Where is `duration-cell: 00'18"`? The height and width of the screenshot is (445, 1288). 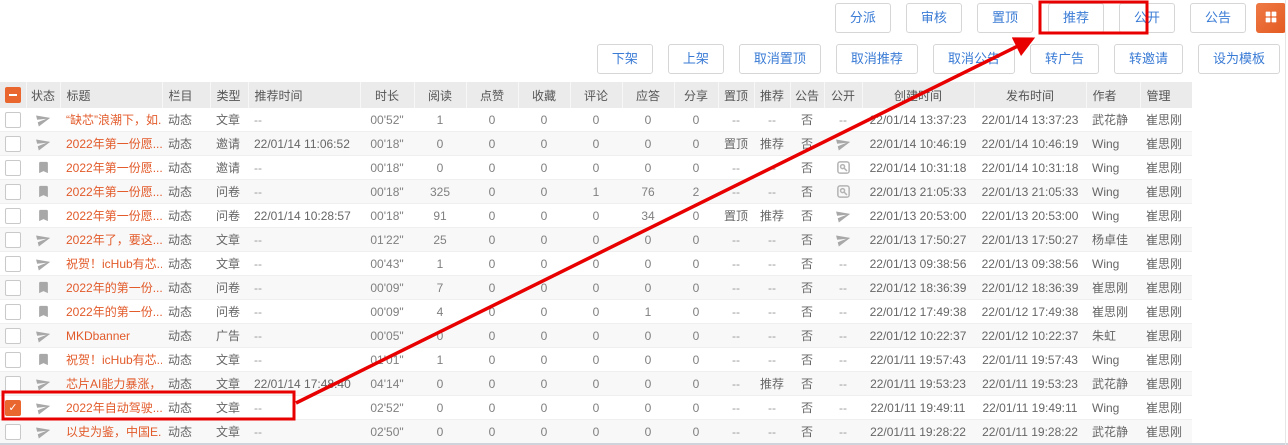 duration-cell: 00'18" is located at coordinates (387, 191).